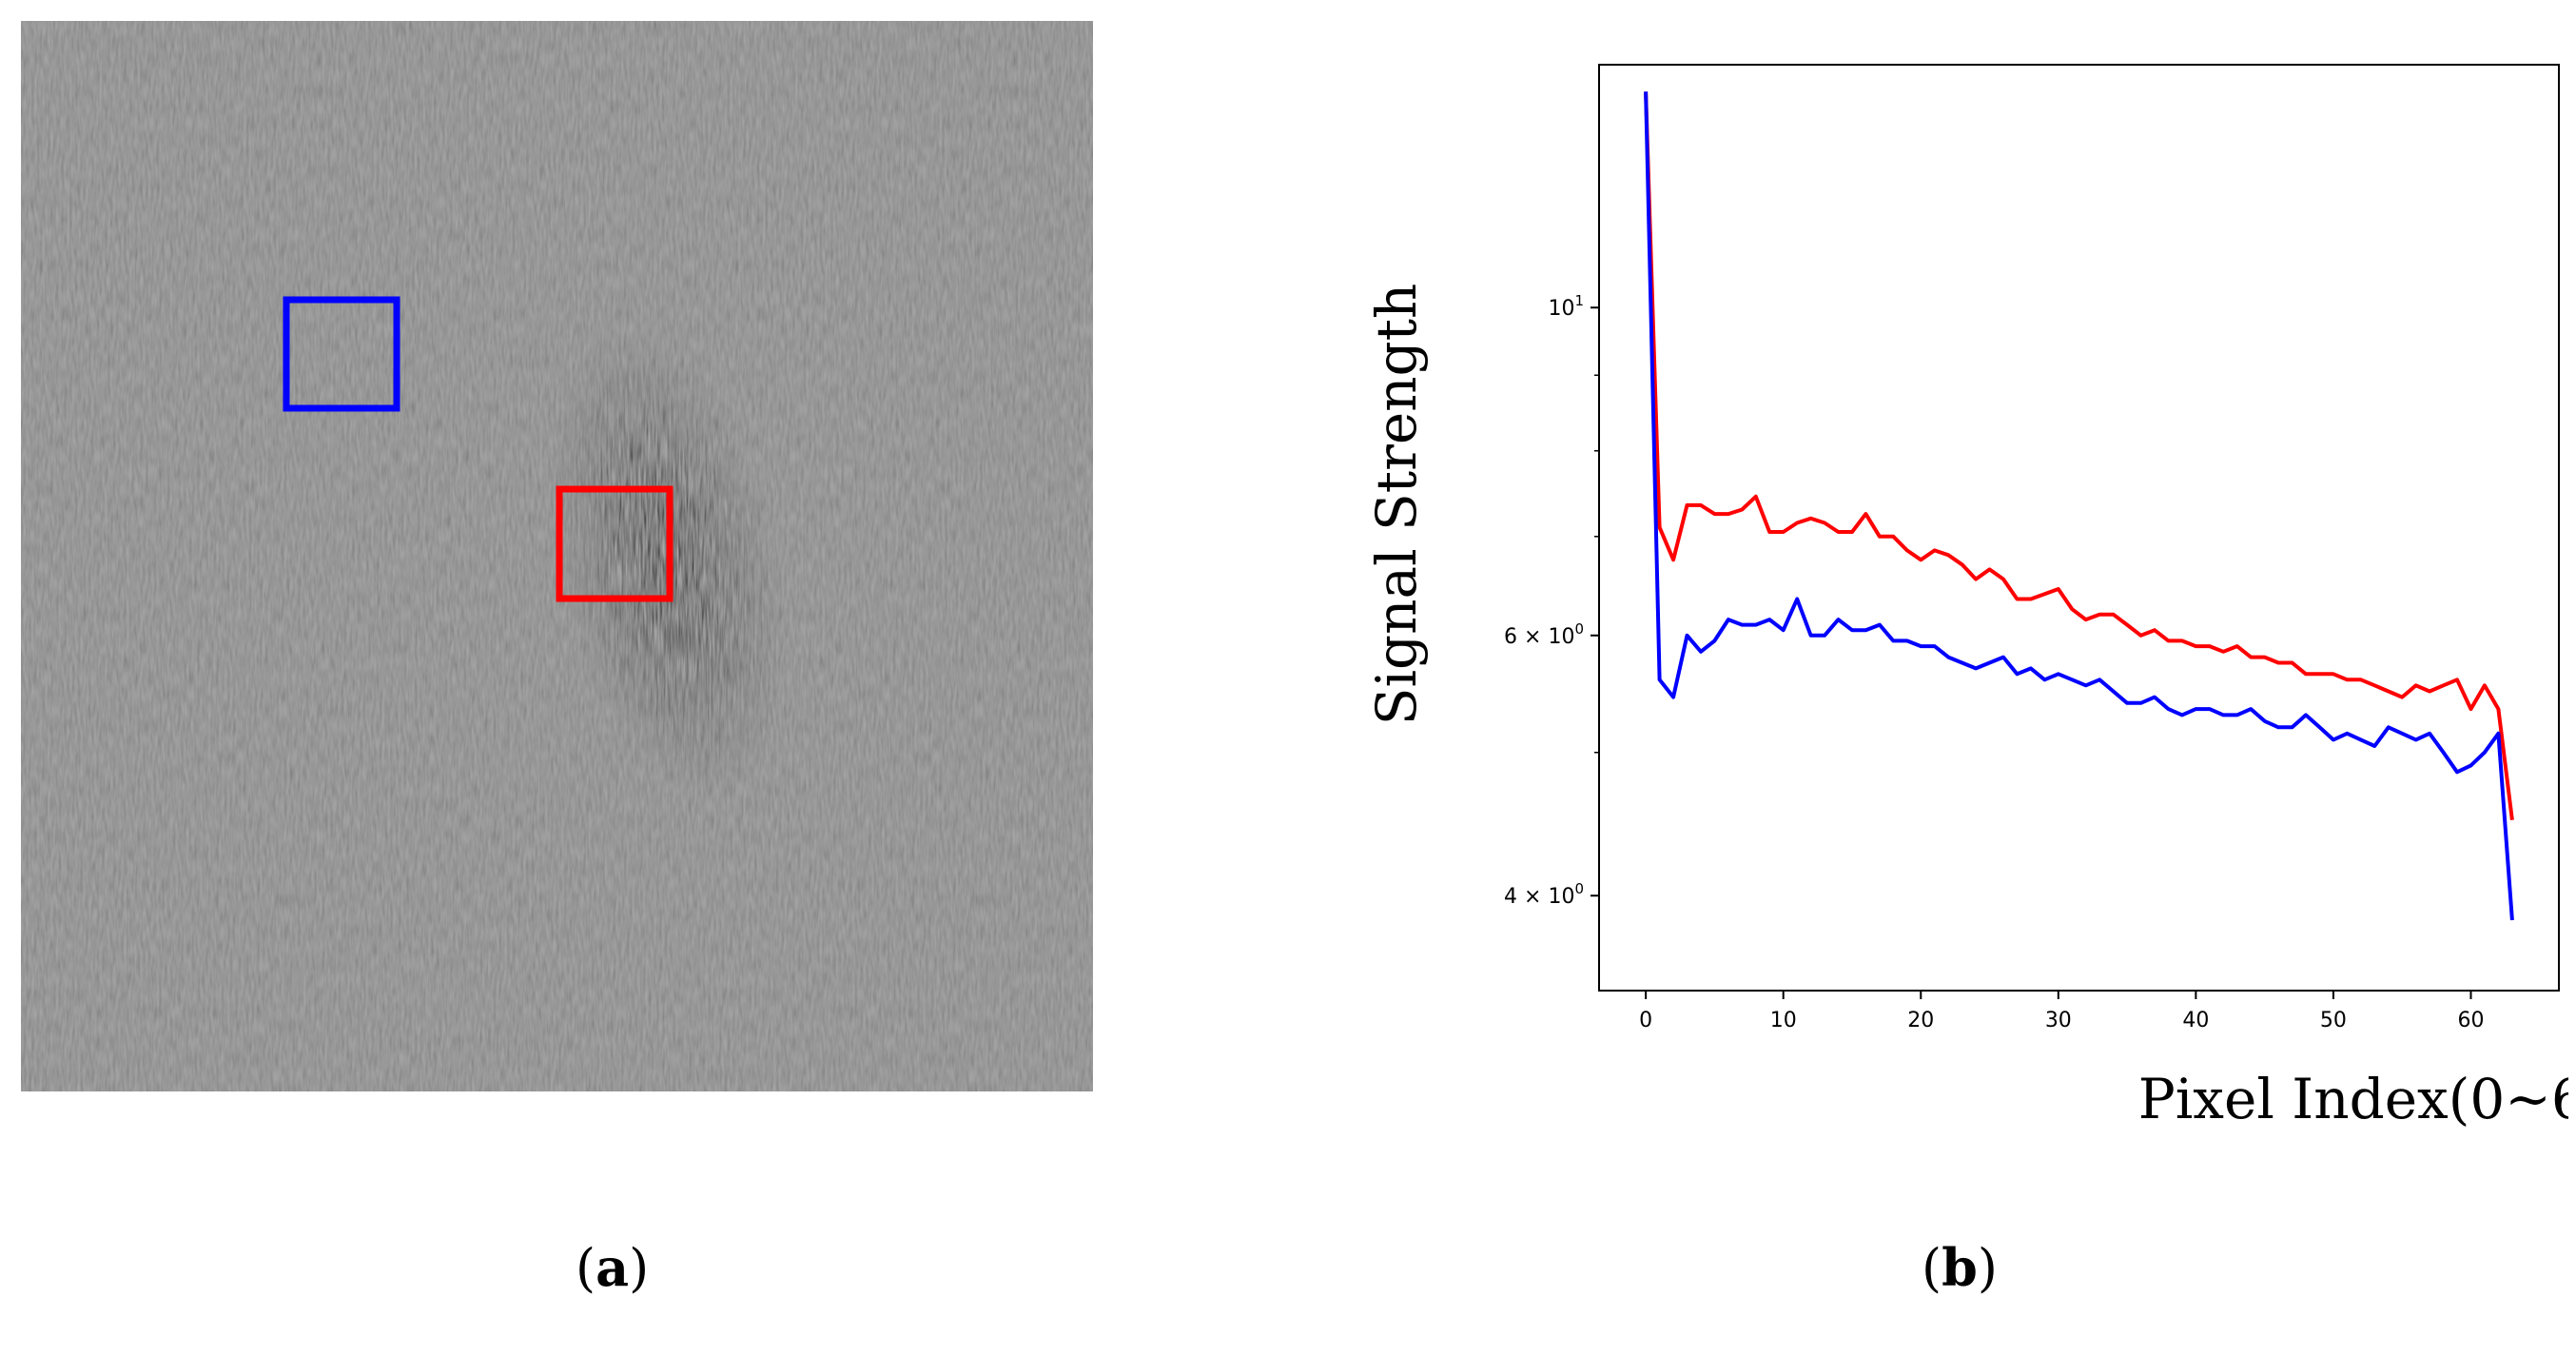  Describe the element at coordinates (613, 1268) in the screenshot. I see `panel-a-caption: (a)` at that location.